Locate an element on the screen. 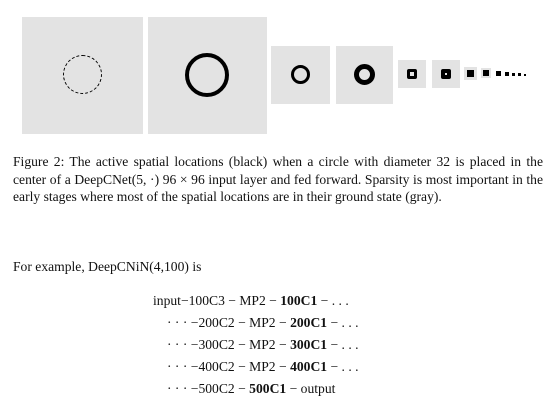  dashed-circle-active-locations is located at coordinates (82, 74).